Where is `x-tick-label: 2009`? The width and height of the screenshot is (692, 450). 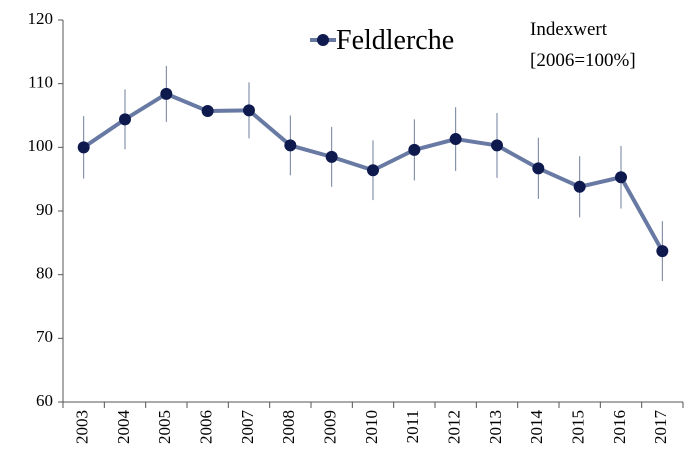 x-tick-label: 2009 is located at coordinates (330, 427).